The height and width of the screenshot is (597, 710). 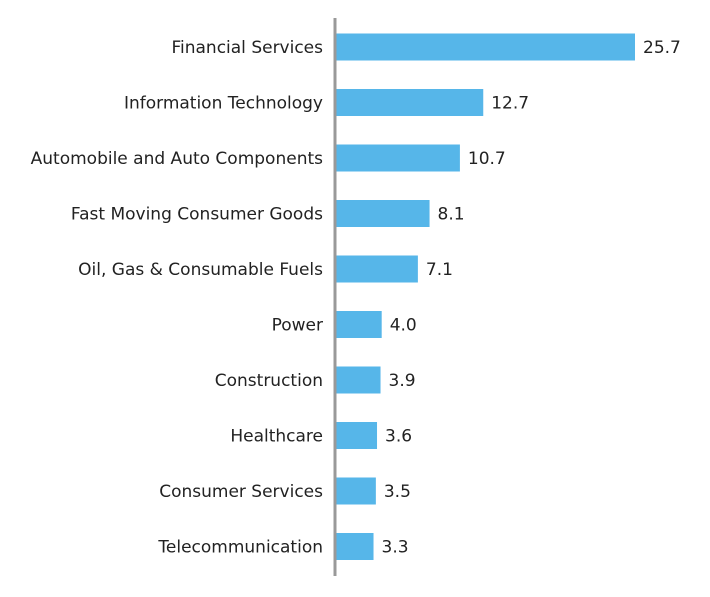 I want to click on category-label-1: Information Technology, so click(x=223, y=104).